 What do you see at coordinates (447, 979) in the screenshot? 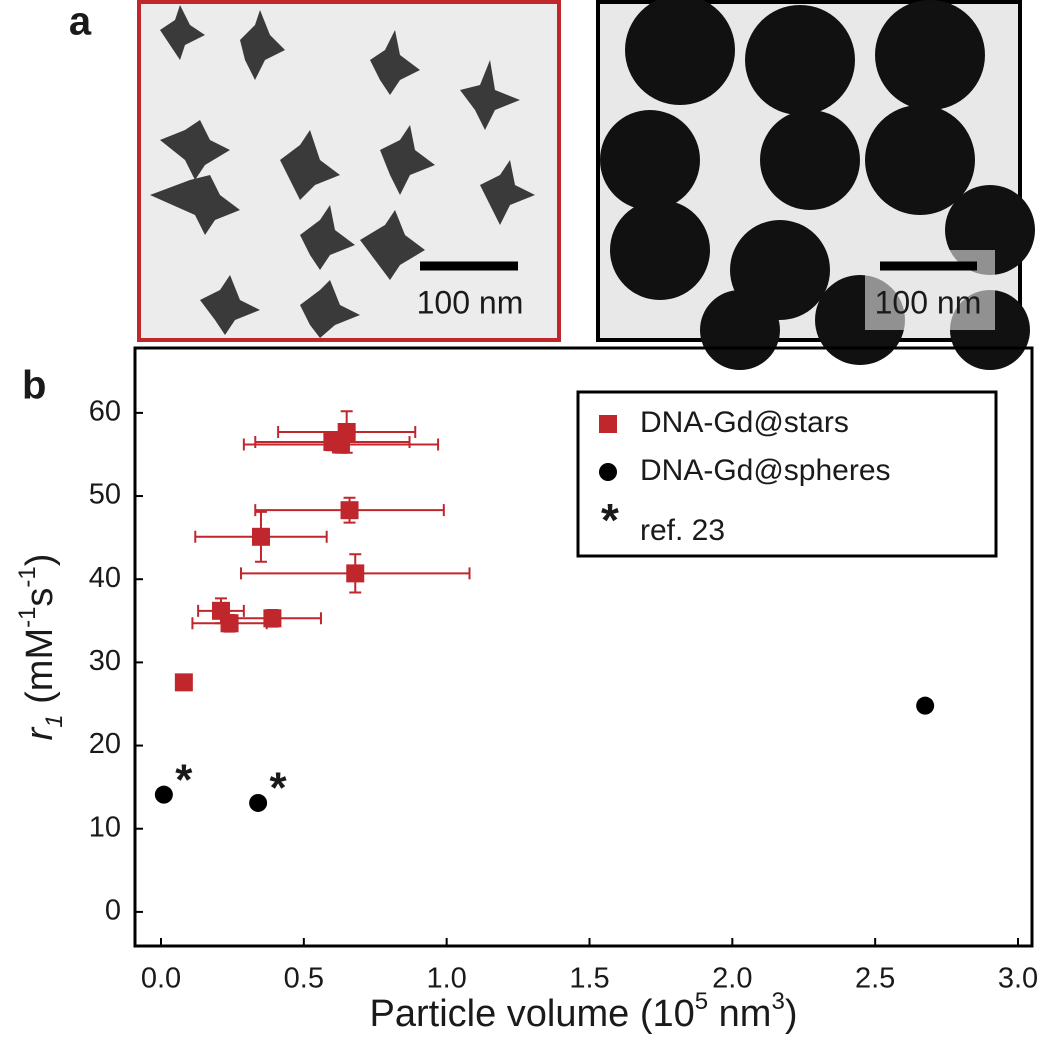
I see `x-tick-label: 1.0` at bounding box center [447, 979].